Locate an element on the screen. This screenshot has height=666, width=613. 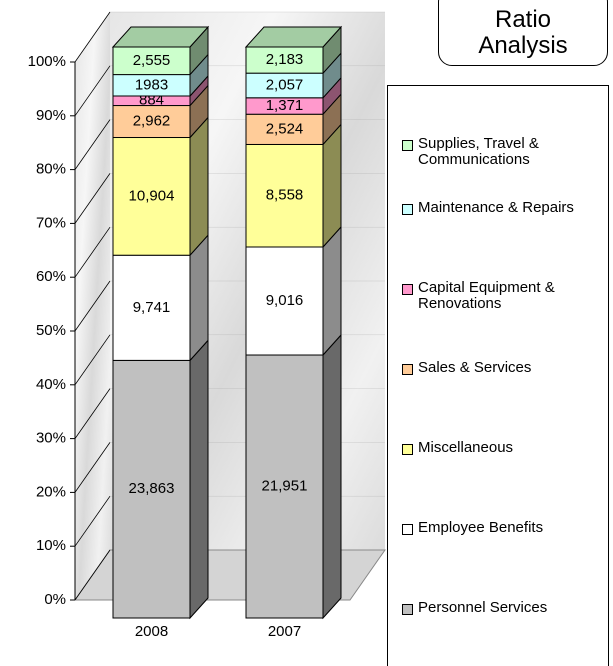
y-tick-label: 30% is located at coordinates (51, 438).